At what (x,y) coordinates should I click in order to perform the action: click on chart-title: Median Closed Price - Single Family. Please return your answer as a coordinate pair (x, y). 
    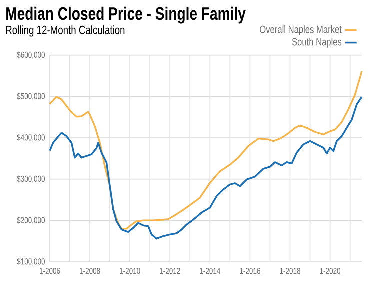
    Looking at the image, I should click on (126, 15).